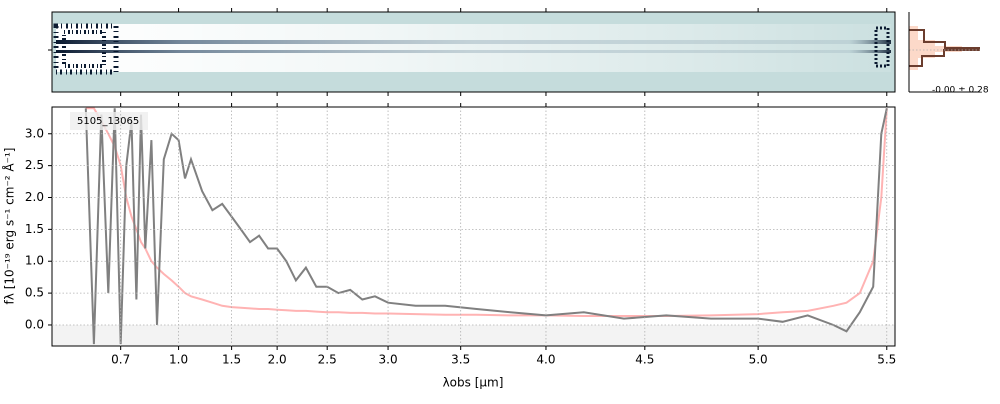 This screenshot has width=1000, height=404. What do you see at coordinates (644, 360) in the screenshot?
I see `x-tick-label: 4.5` at bounding box center [644, 360].